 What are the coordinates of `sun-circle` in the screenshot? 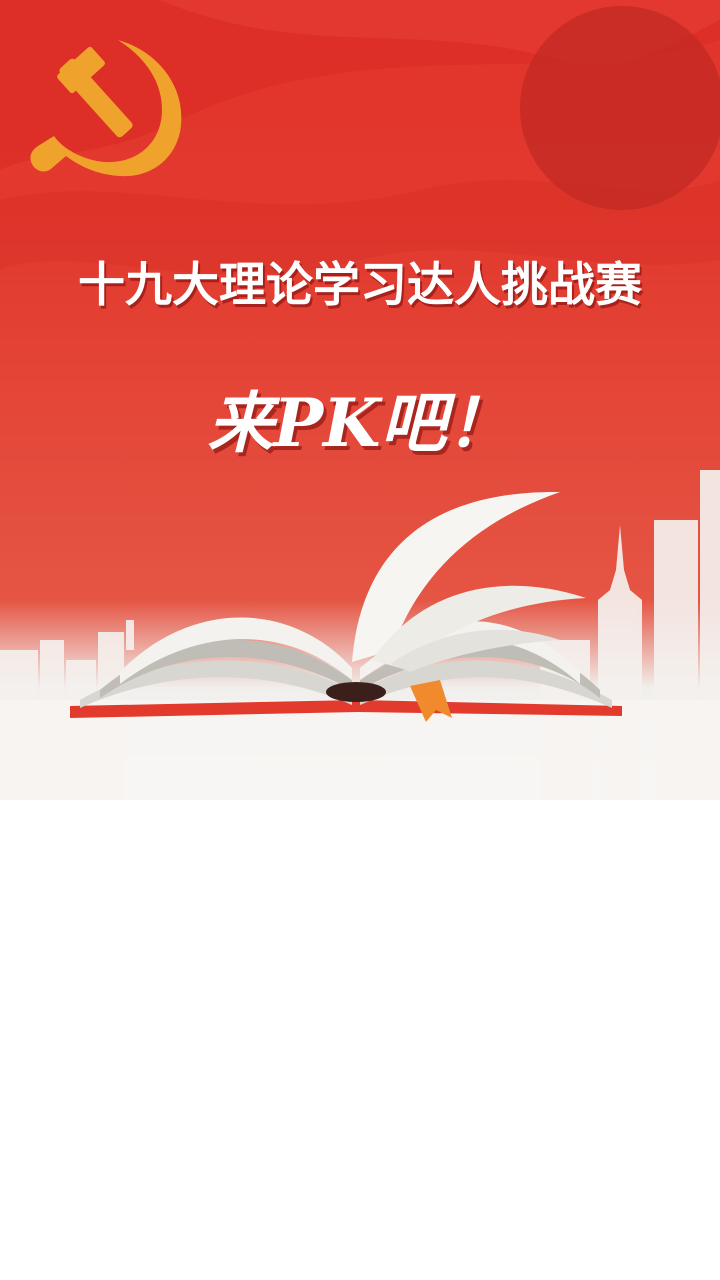 It's located at (620, 108).